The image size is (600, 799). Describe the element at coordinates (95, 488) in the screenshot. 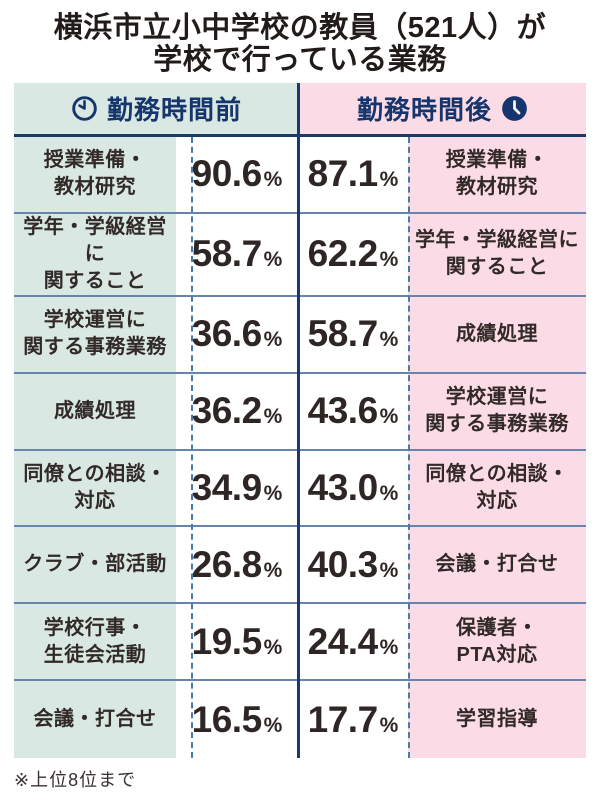

I see `before-task-label: 同僚との相談・ 対応` at that location.